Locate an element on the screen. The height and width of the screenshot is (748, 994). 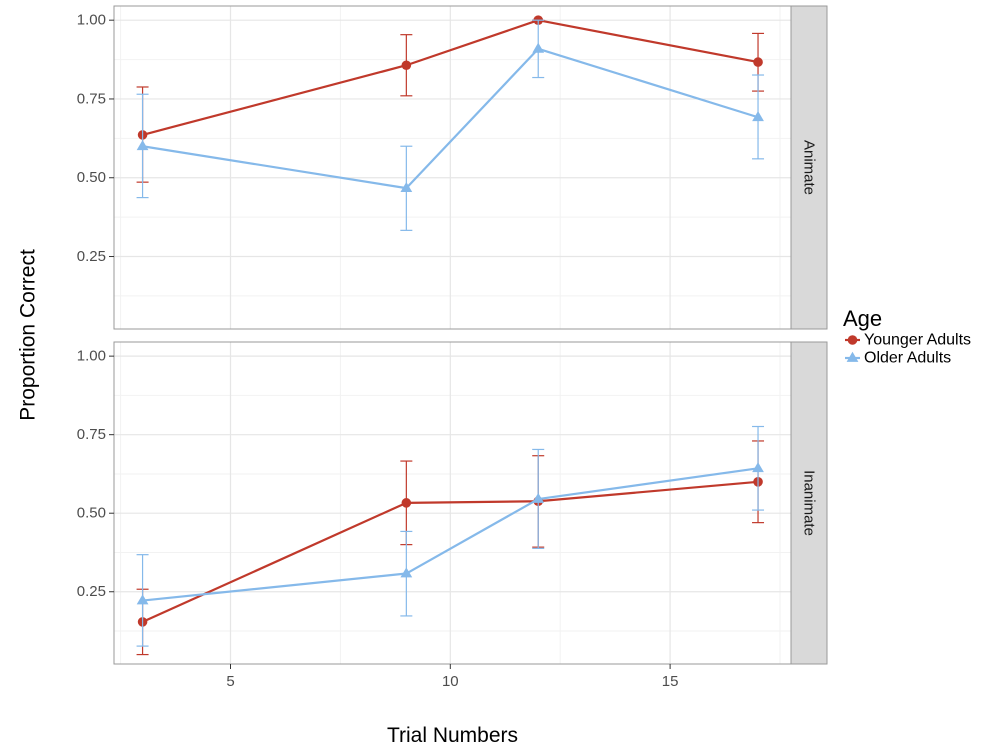
facet-strip-label: Inanimate is located at coordinates (809, 503).